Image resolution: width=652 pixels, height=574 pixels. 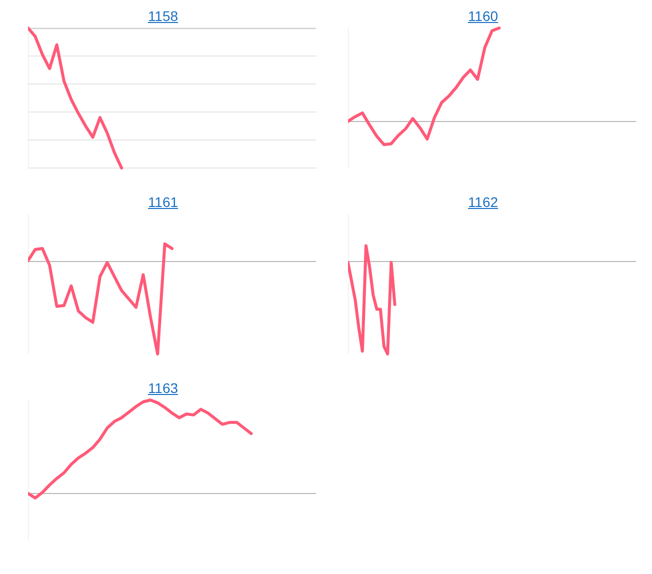 I want to click on chart-title: 1161, so click(x=163, y=203).